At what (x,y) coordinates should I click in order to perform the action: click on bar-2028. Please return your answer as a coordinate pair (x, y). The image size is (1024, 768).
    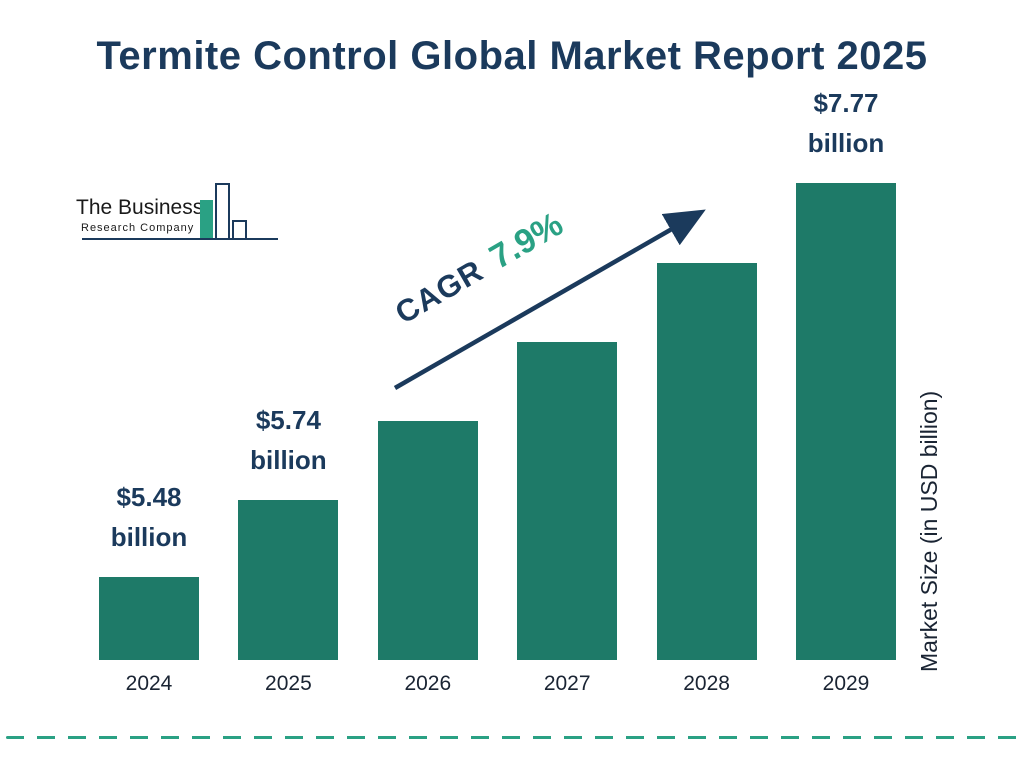
    Looking at the image, I should click on (706, 461).